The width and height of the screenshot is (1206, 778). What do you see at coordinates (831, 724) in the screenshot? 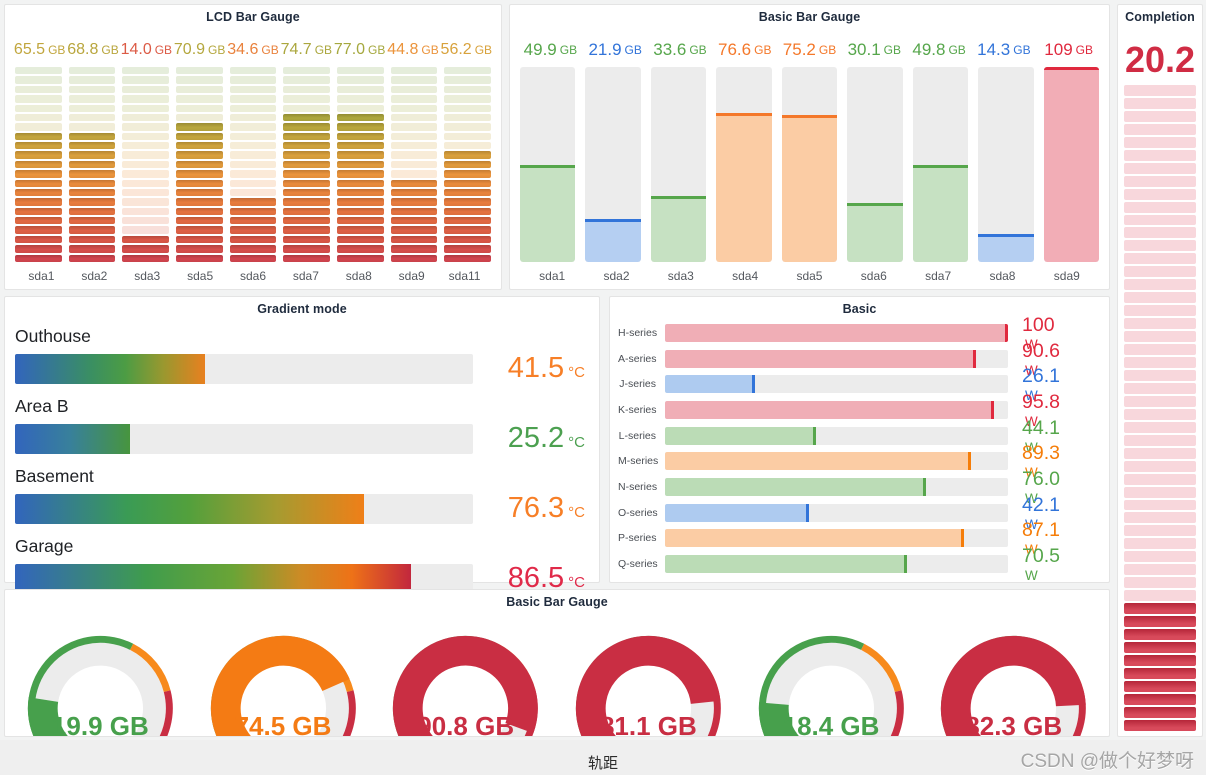
I see `gauge-value: 18.4 GB` at bounding box center [831, 724].